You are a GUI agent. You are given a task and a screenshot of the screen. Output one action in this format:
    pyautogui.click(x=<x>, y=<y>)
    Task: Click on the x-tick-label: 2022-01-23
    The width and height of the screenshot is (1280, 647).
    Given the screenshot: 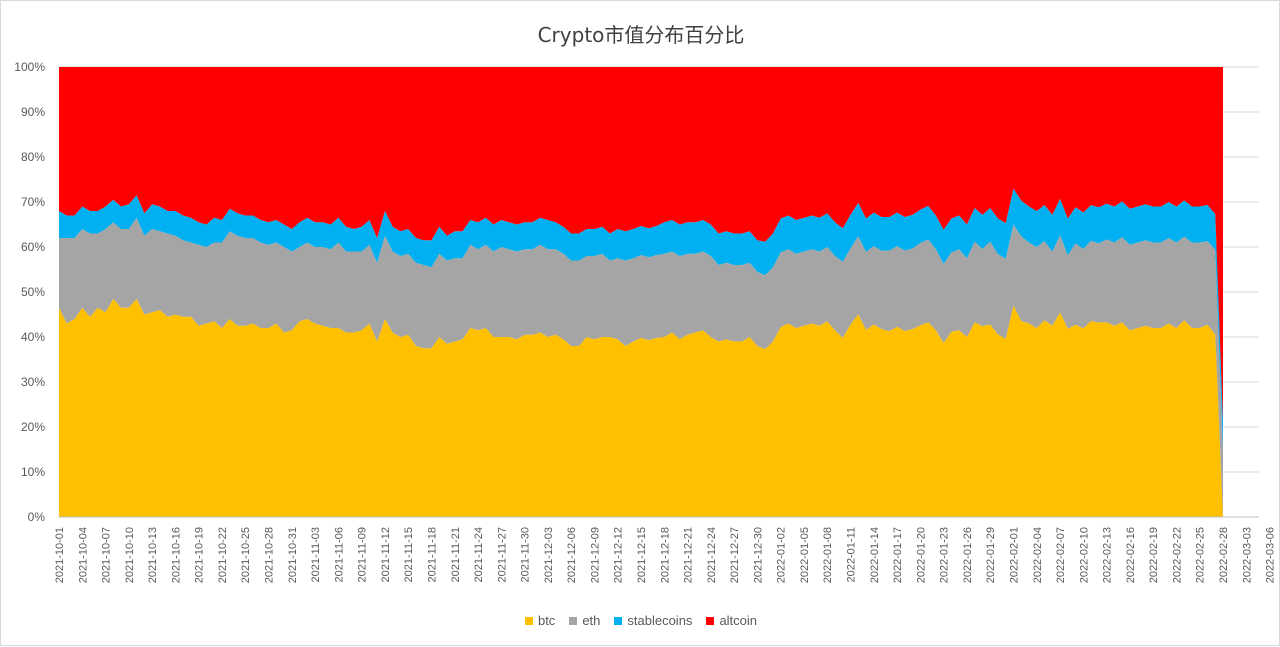 What is the action you would take?
    pyautogui.click(x=945, y=555)
    